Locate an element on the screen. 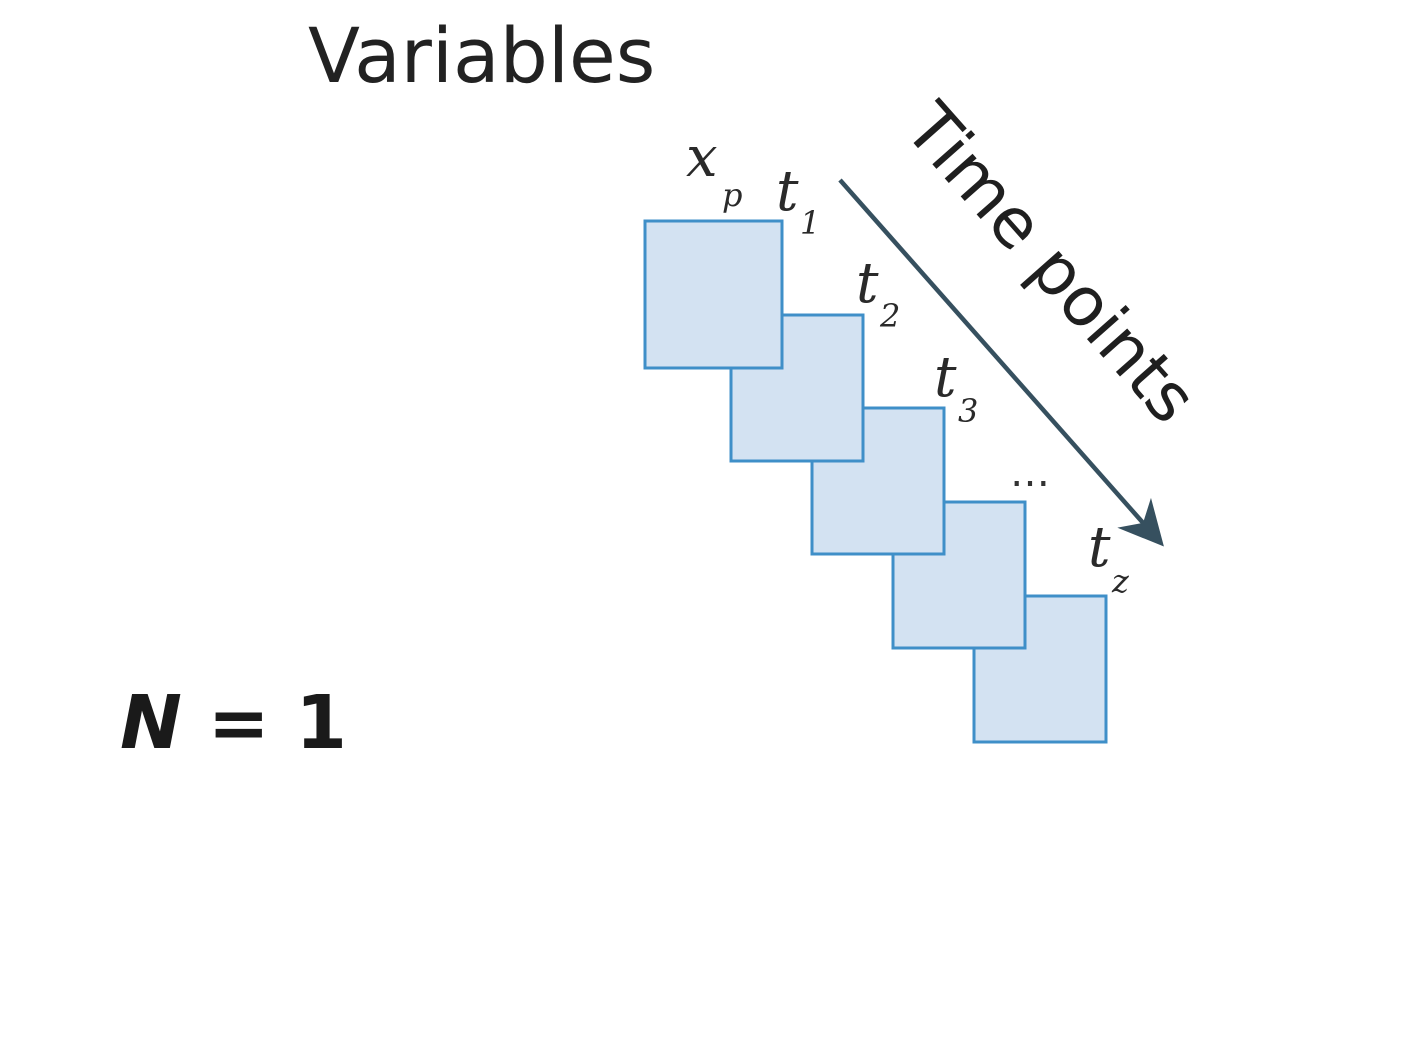  time-point-label-sub: 3 is located at coordinates (968, 411).